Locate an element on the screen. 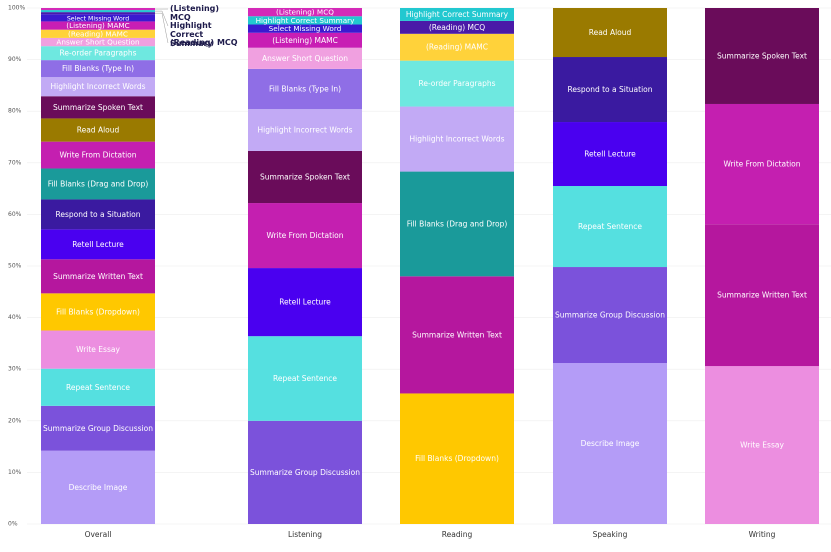 This screenshot has height=552, width=831. x-tick-label: Reading is located at coordinates (457, 534).